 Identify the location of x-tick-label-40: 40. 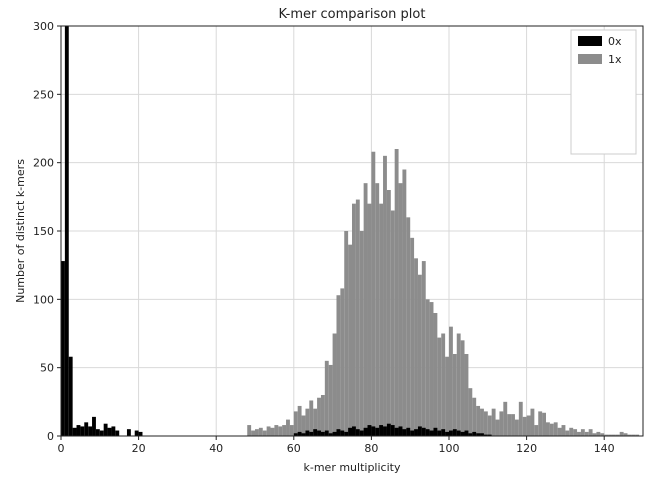
(216, 448).